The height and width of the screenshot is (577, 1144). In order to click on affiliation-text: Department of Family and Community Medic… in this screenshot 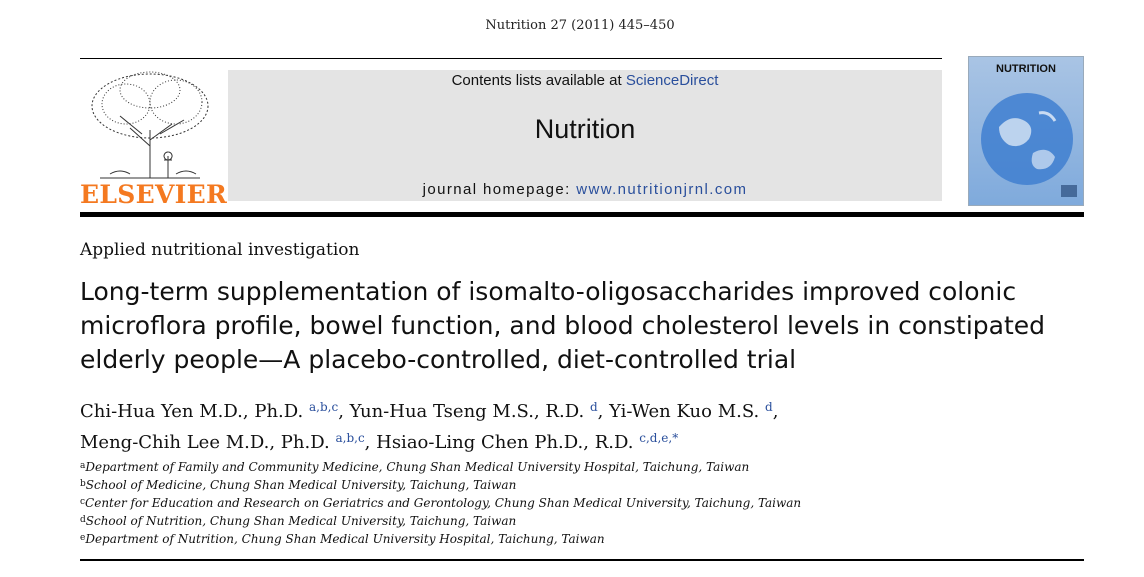, I will do `click(417, 467)`.